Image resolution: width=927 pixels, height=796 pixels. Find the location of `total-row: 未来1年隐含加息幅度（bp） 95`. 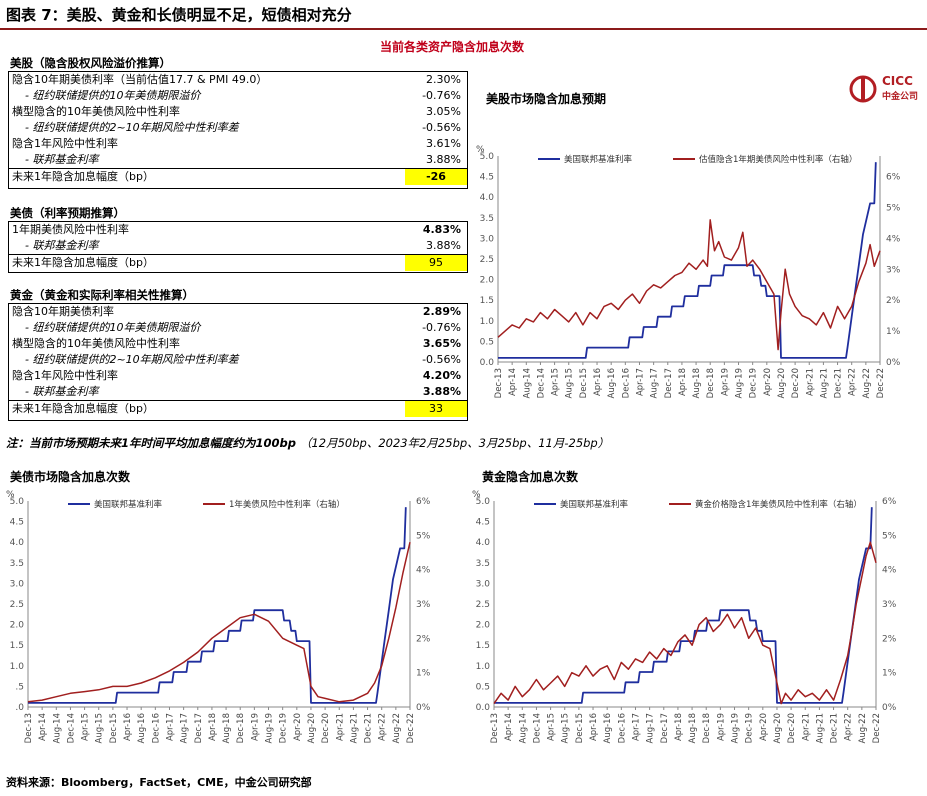

total-row: 未来1年隐含加息幅度（bp） 95 is located at coordinates (238, 262).